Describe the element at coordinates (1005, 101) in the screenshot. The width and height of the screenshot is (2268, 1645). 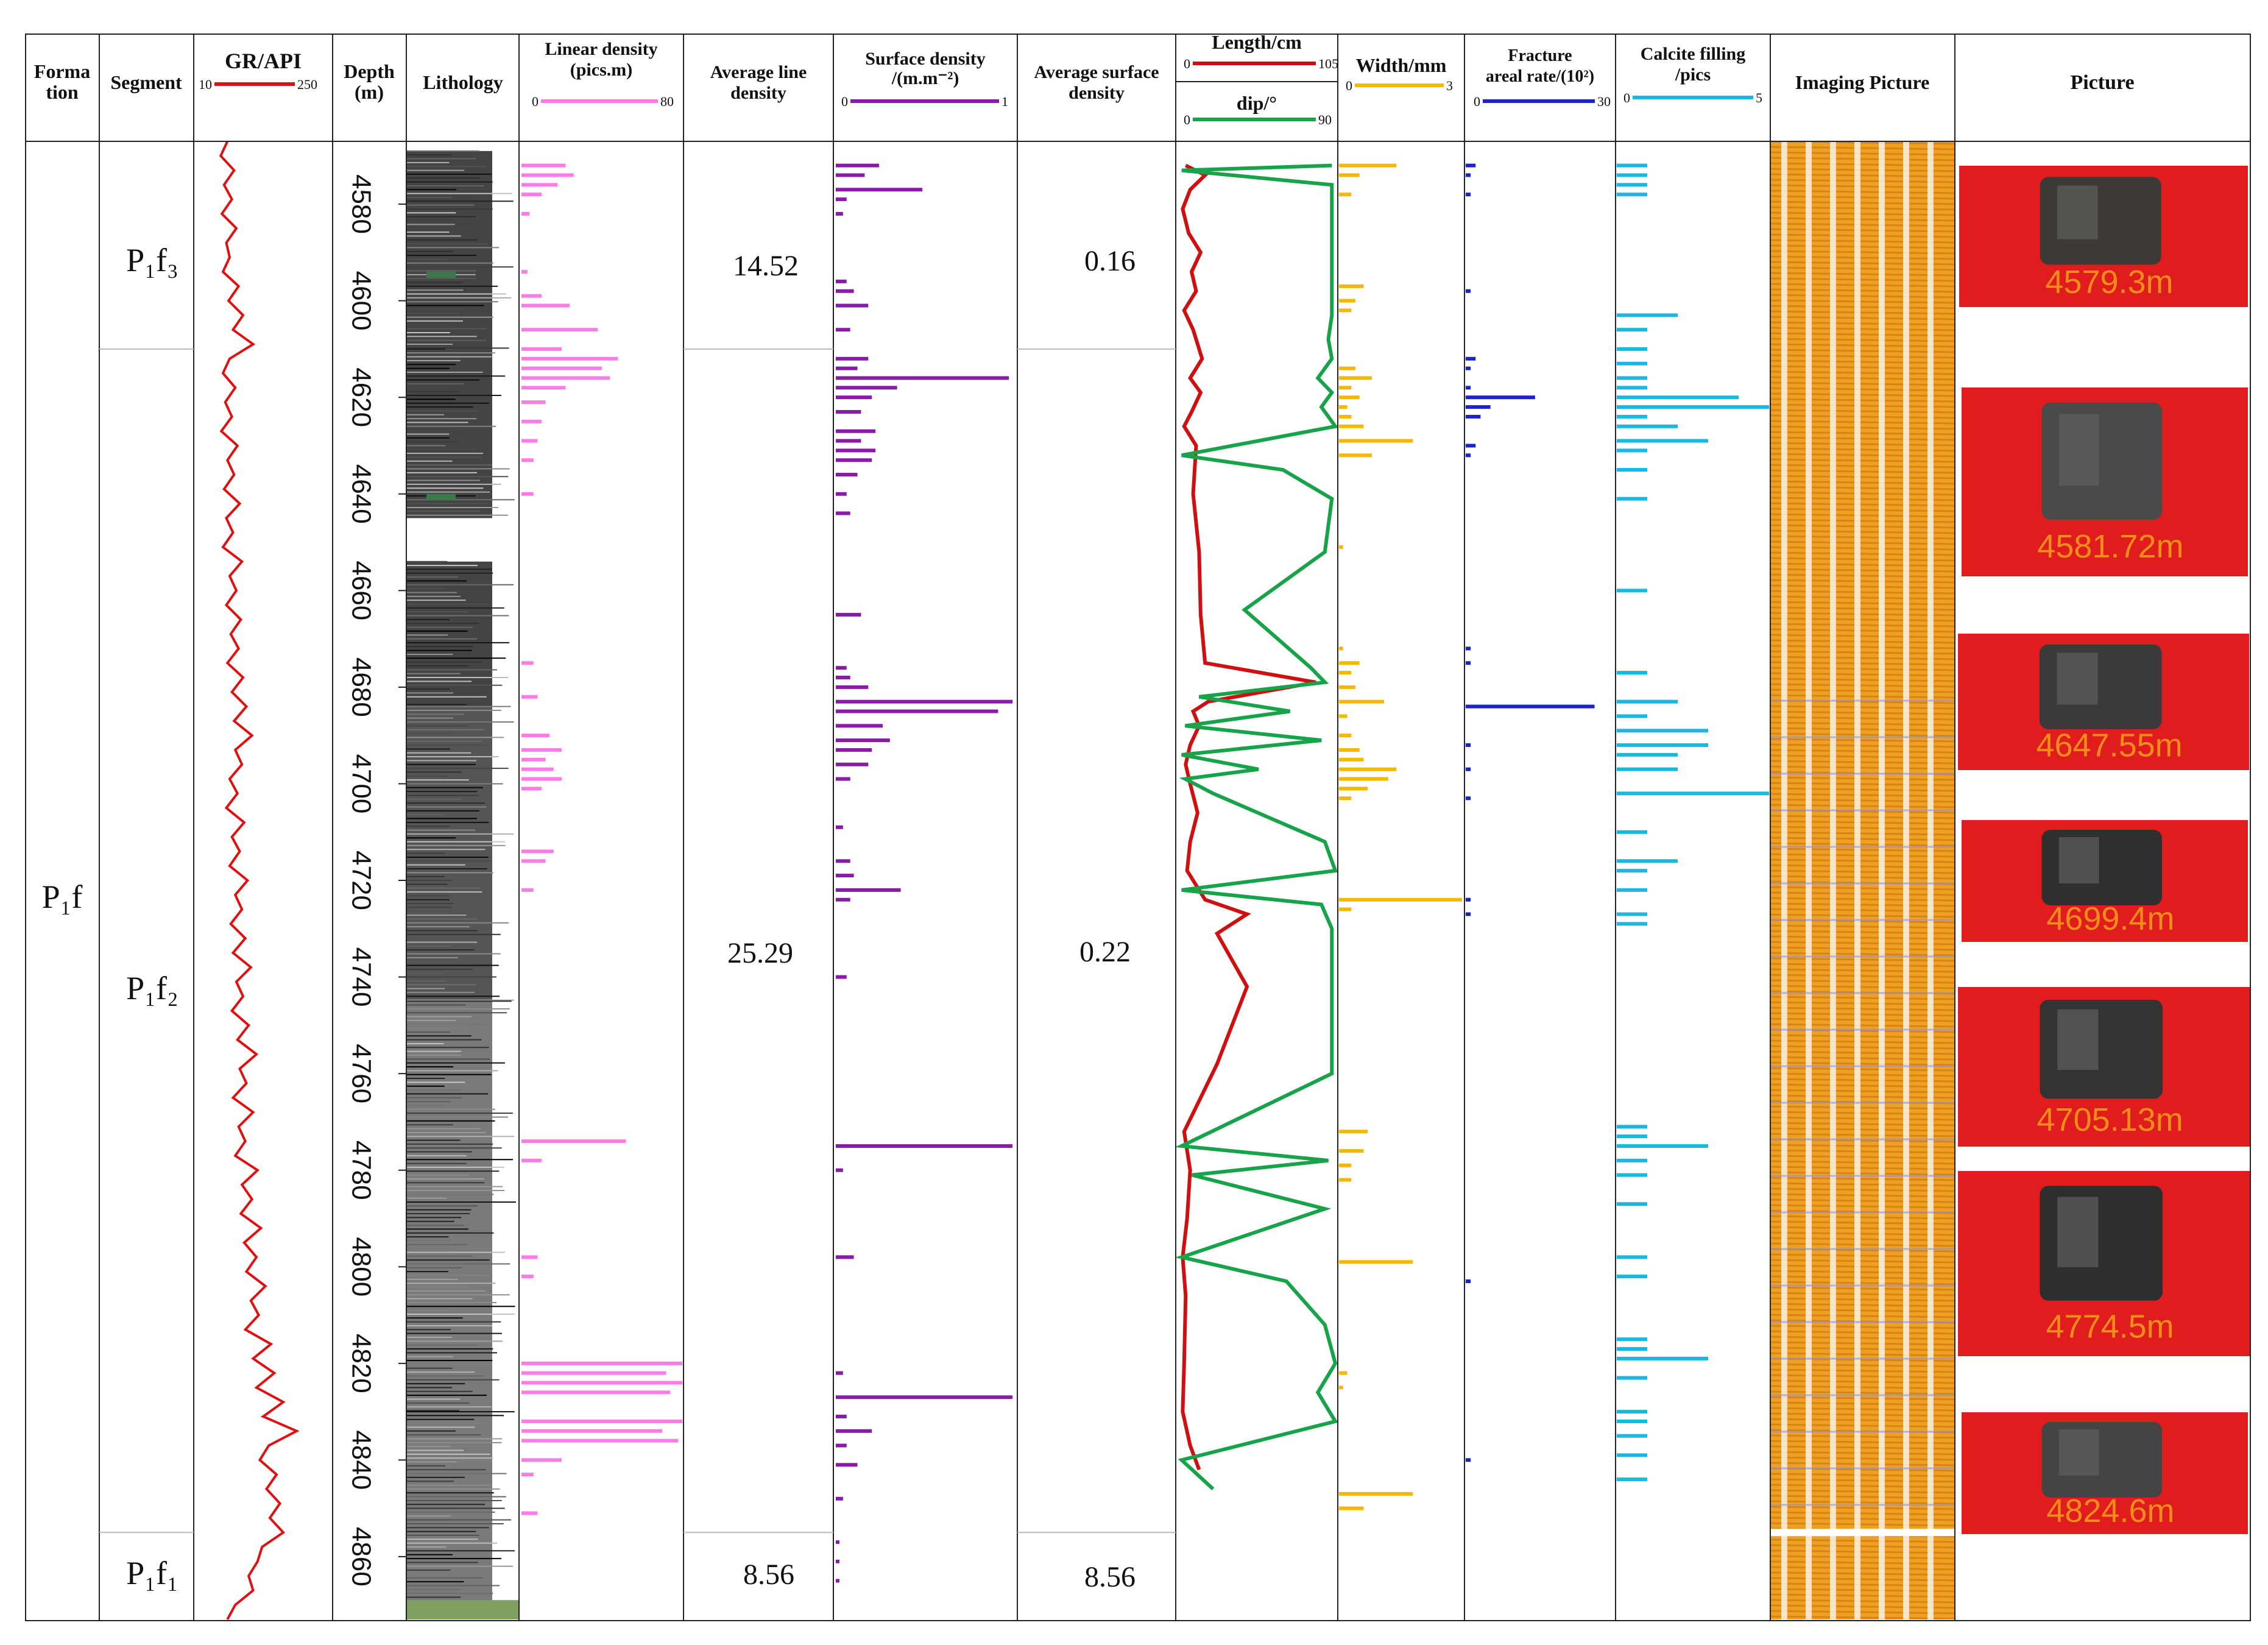
I see `surface-scale-max: 1` at that location.